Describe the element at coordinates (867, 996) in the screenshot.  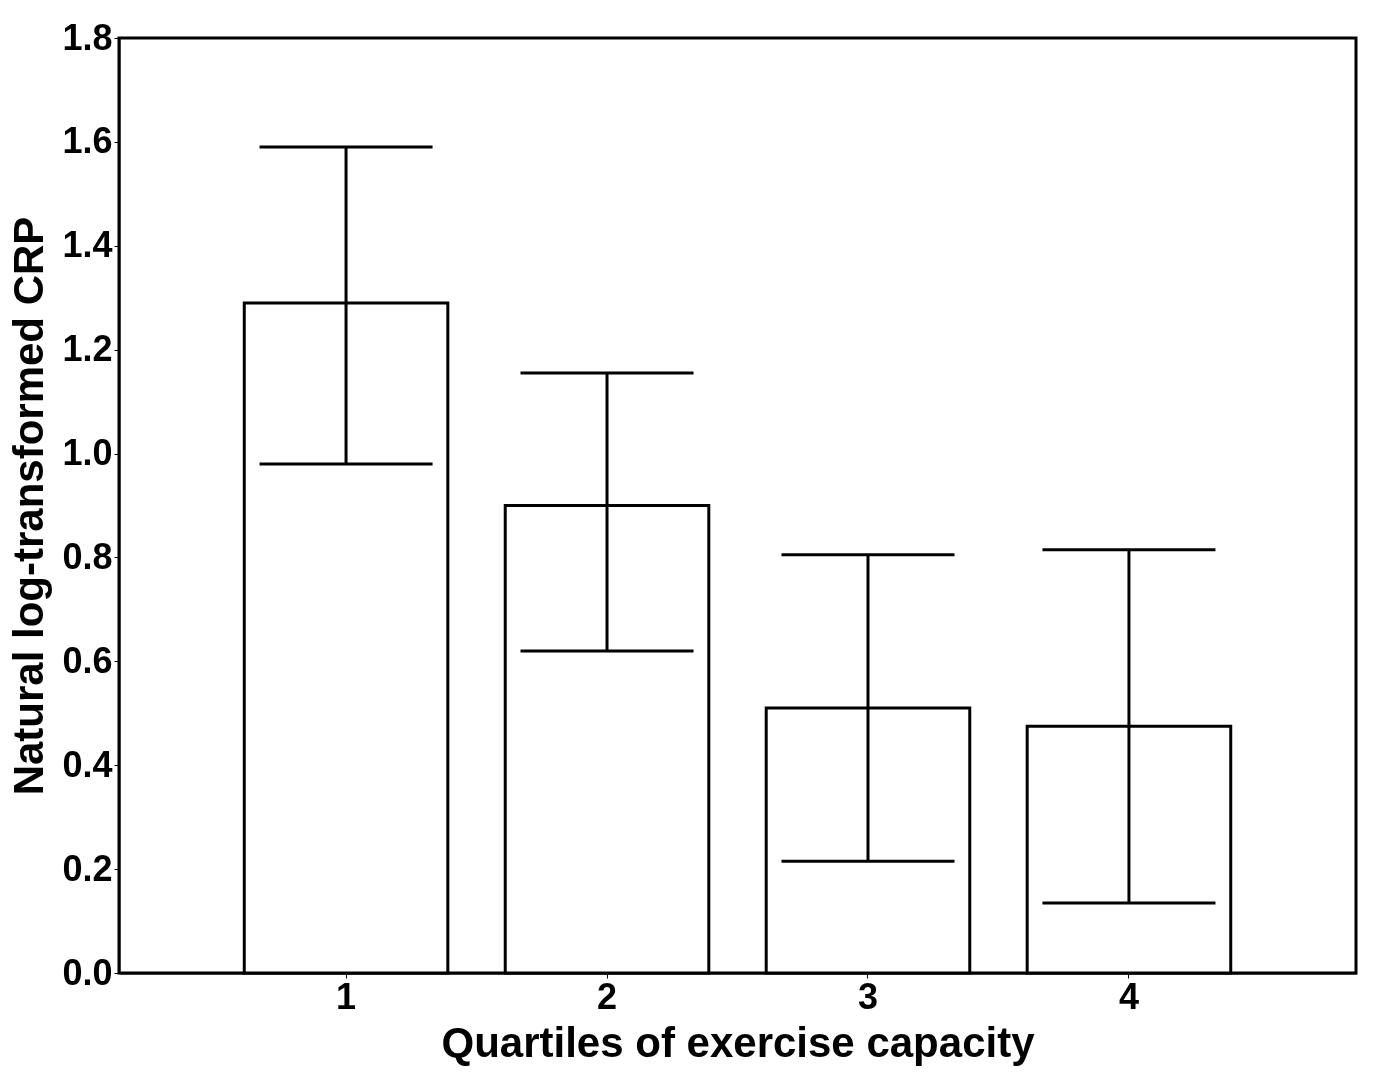
I see `x-tick-label: 3` at that location.